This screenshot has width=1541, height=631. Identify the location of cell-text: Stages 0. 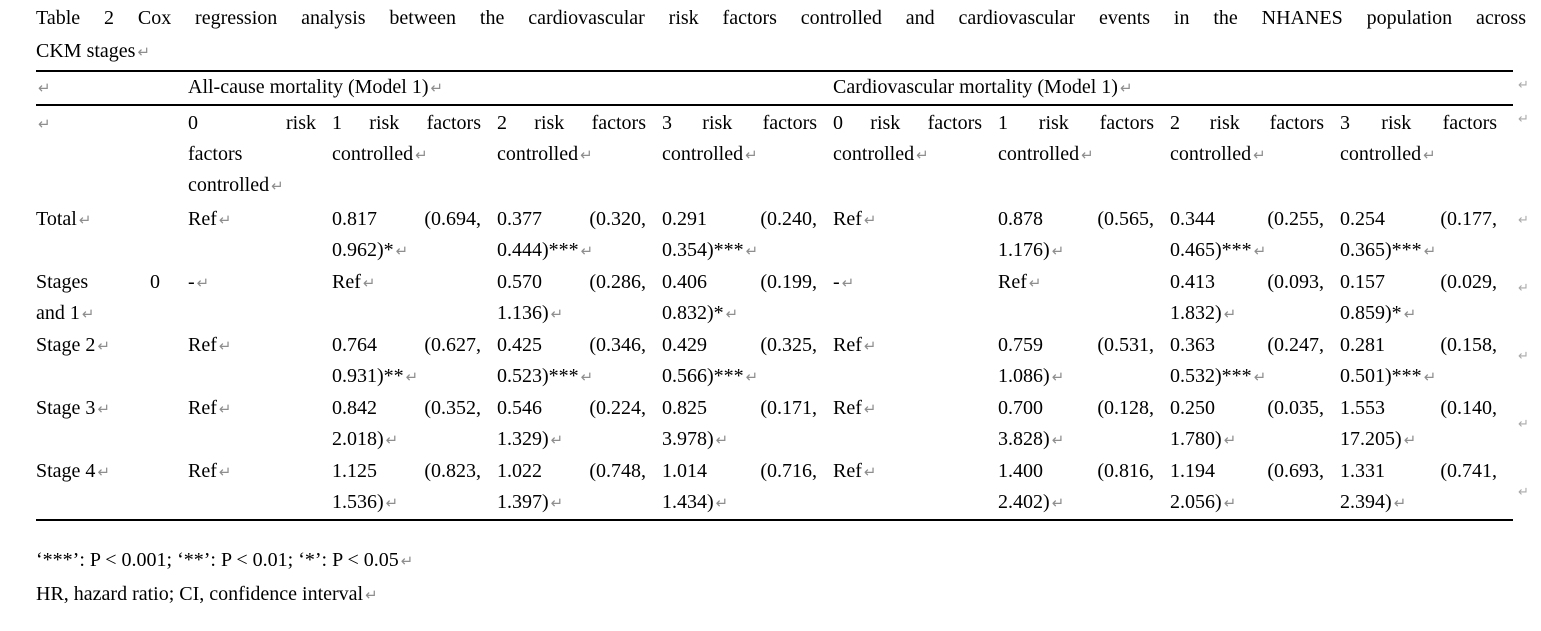
(98, 282).